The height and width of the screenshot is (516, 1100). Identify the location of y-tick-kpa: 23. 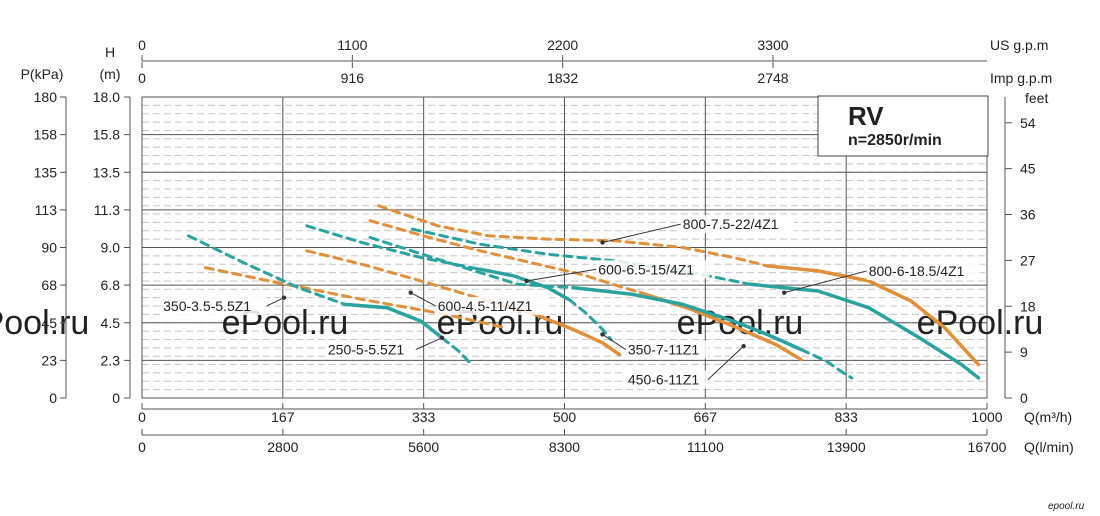
(49, 360).